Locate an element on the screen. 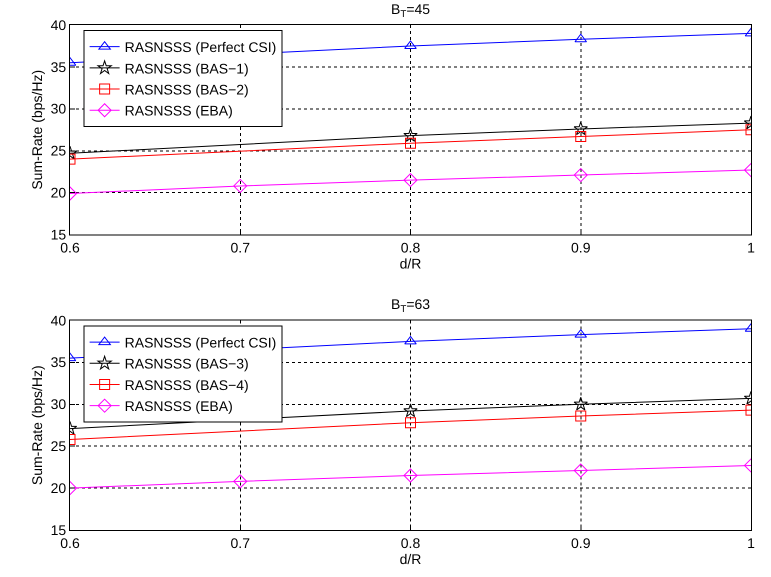 This screenshot has width=771, height=577. chart-title: B$_{T}$=45 is located at coordinates (410, 10).